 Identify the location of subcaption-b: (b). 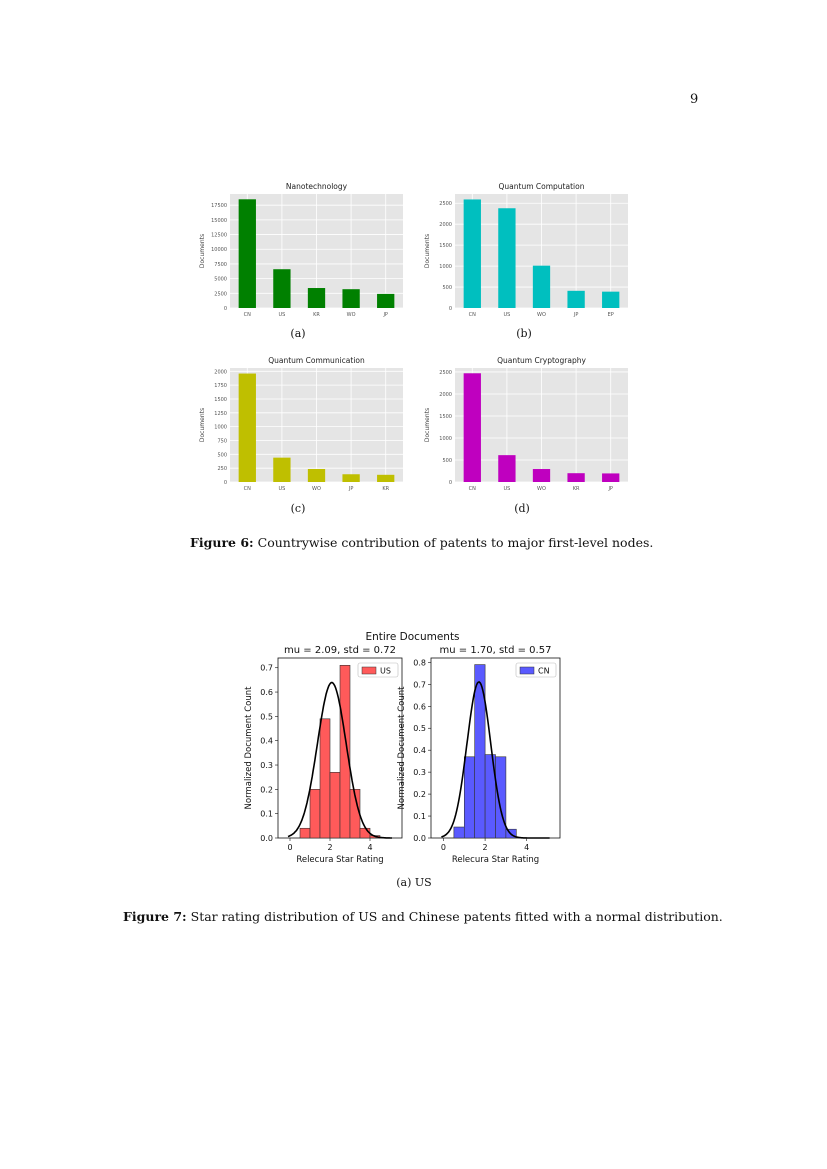
(524, 333).